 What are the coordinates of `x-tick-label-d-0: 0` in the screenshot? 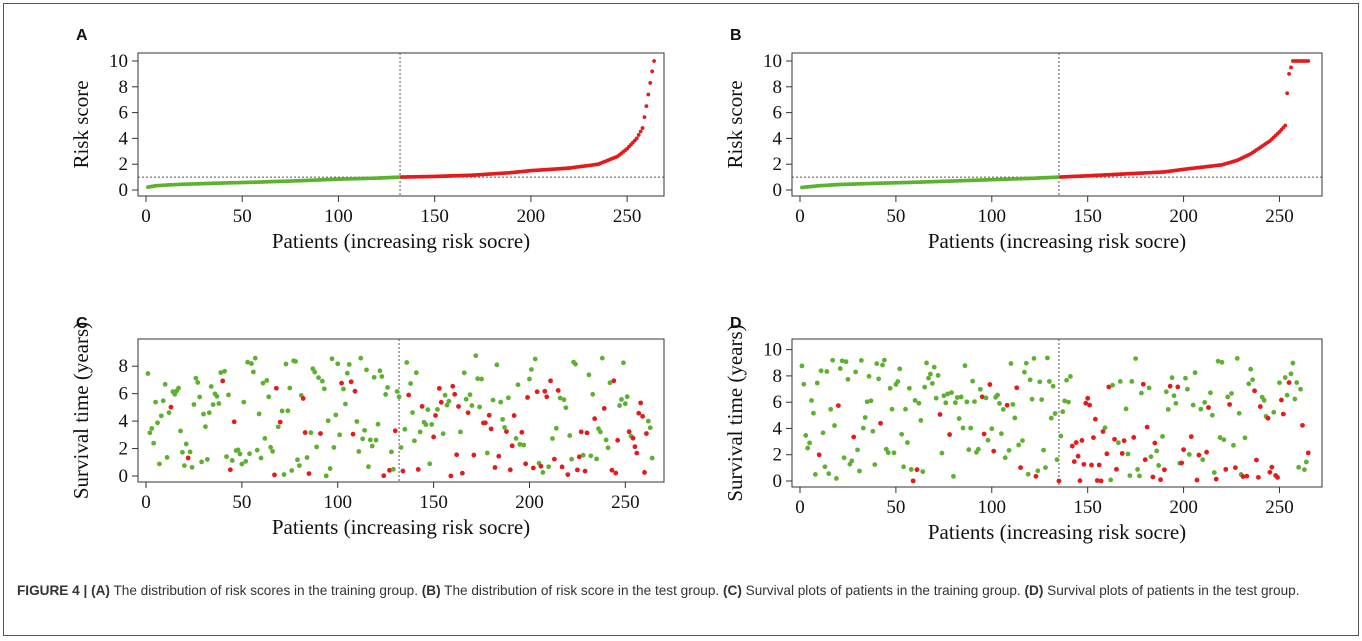 It's located at (800, 507).